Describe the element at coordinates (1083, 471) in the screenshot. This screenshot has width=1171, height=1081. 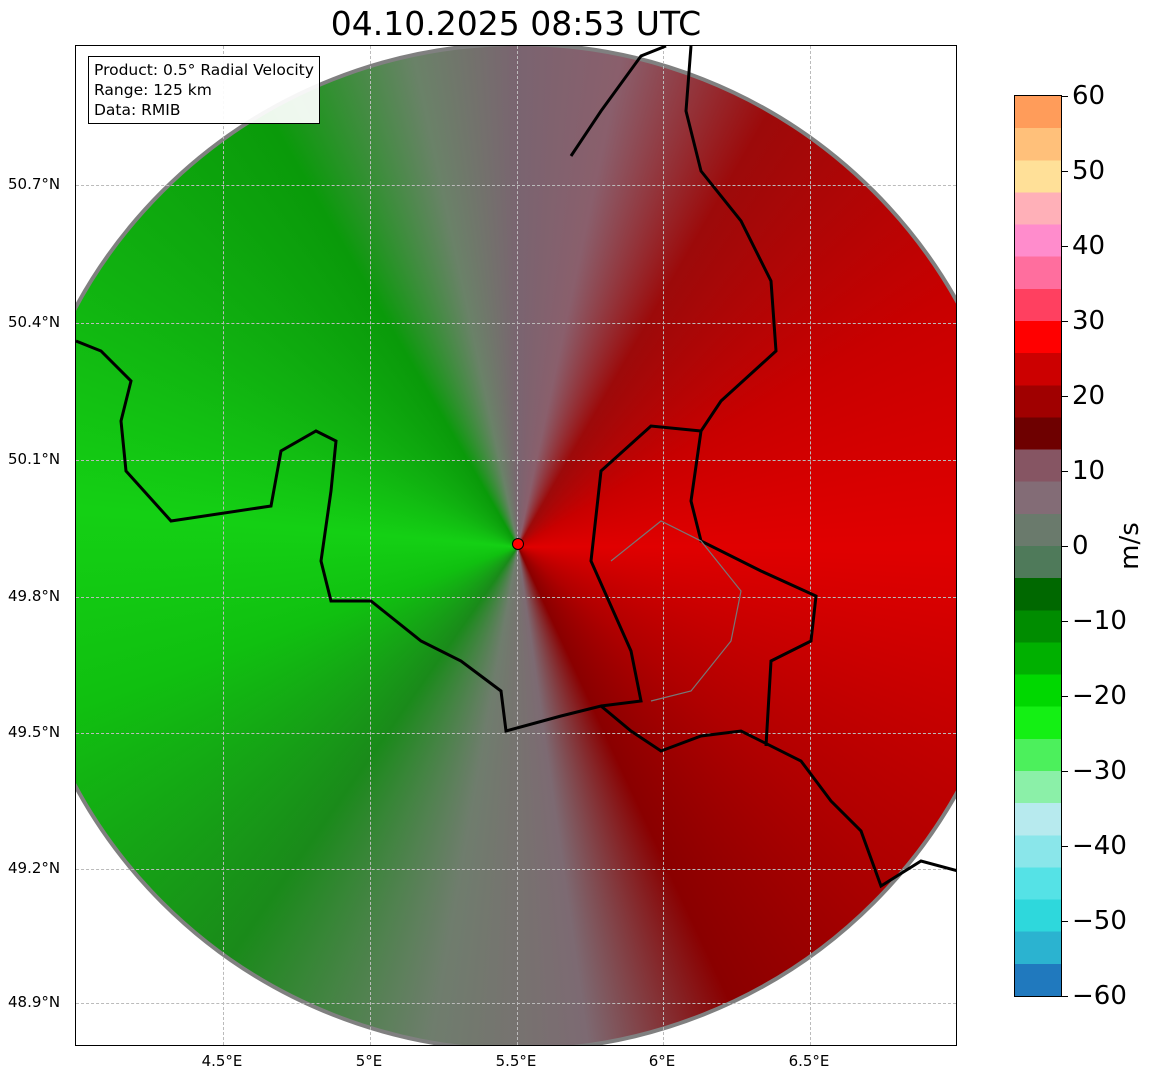
I see `colorbar-tick-label: 10` at that location.